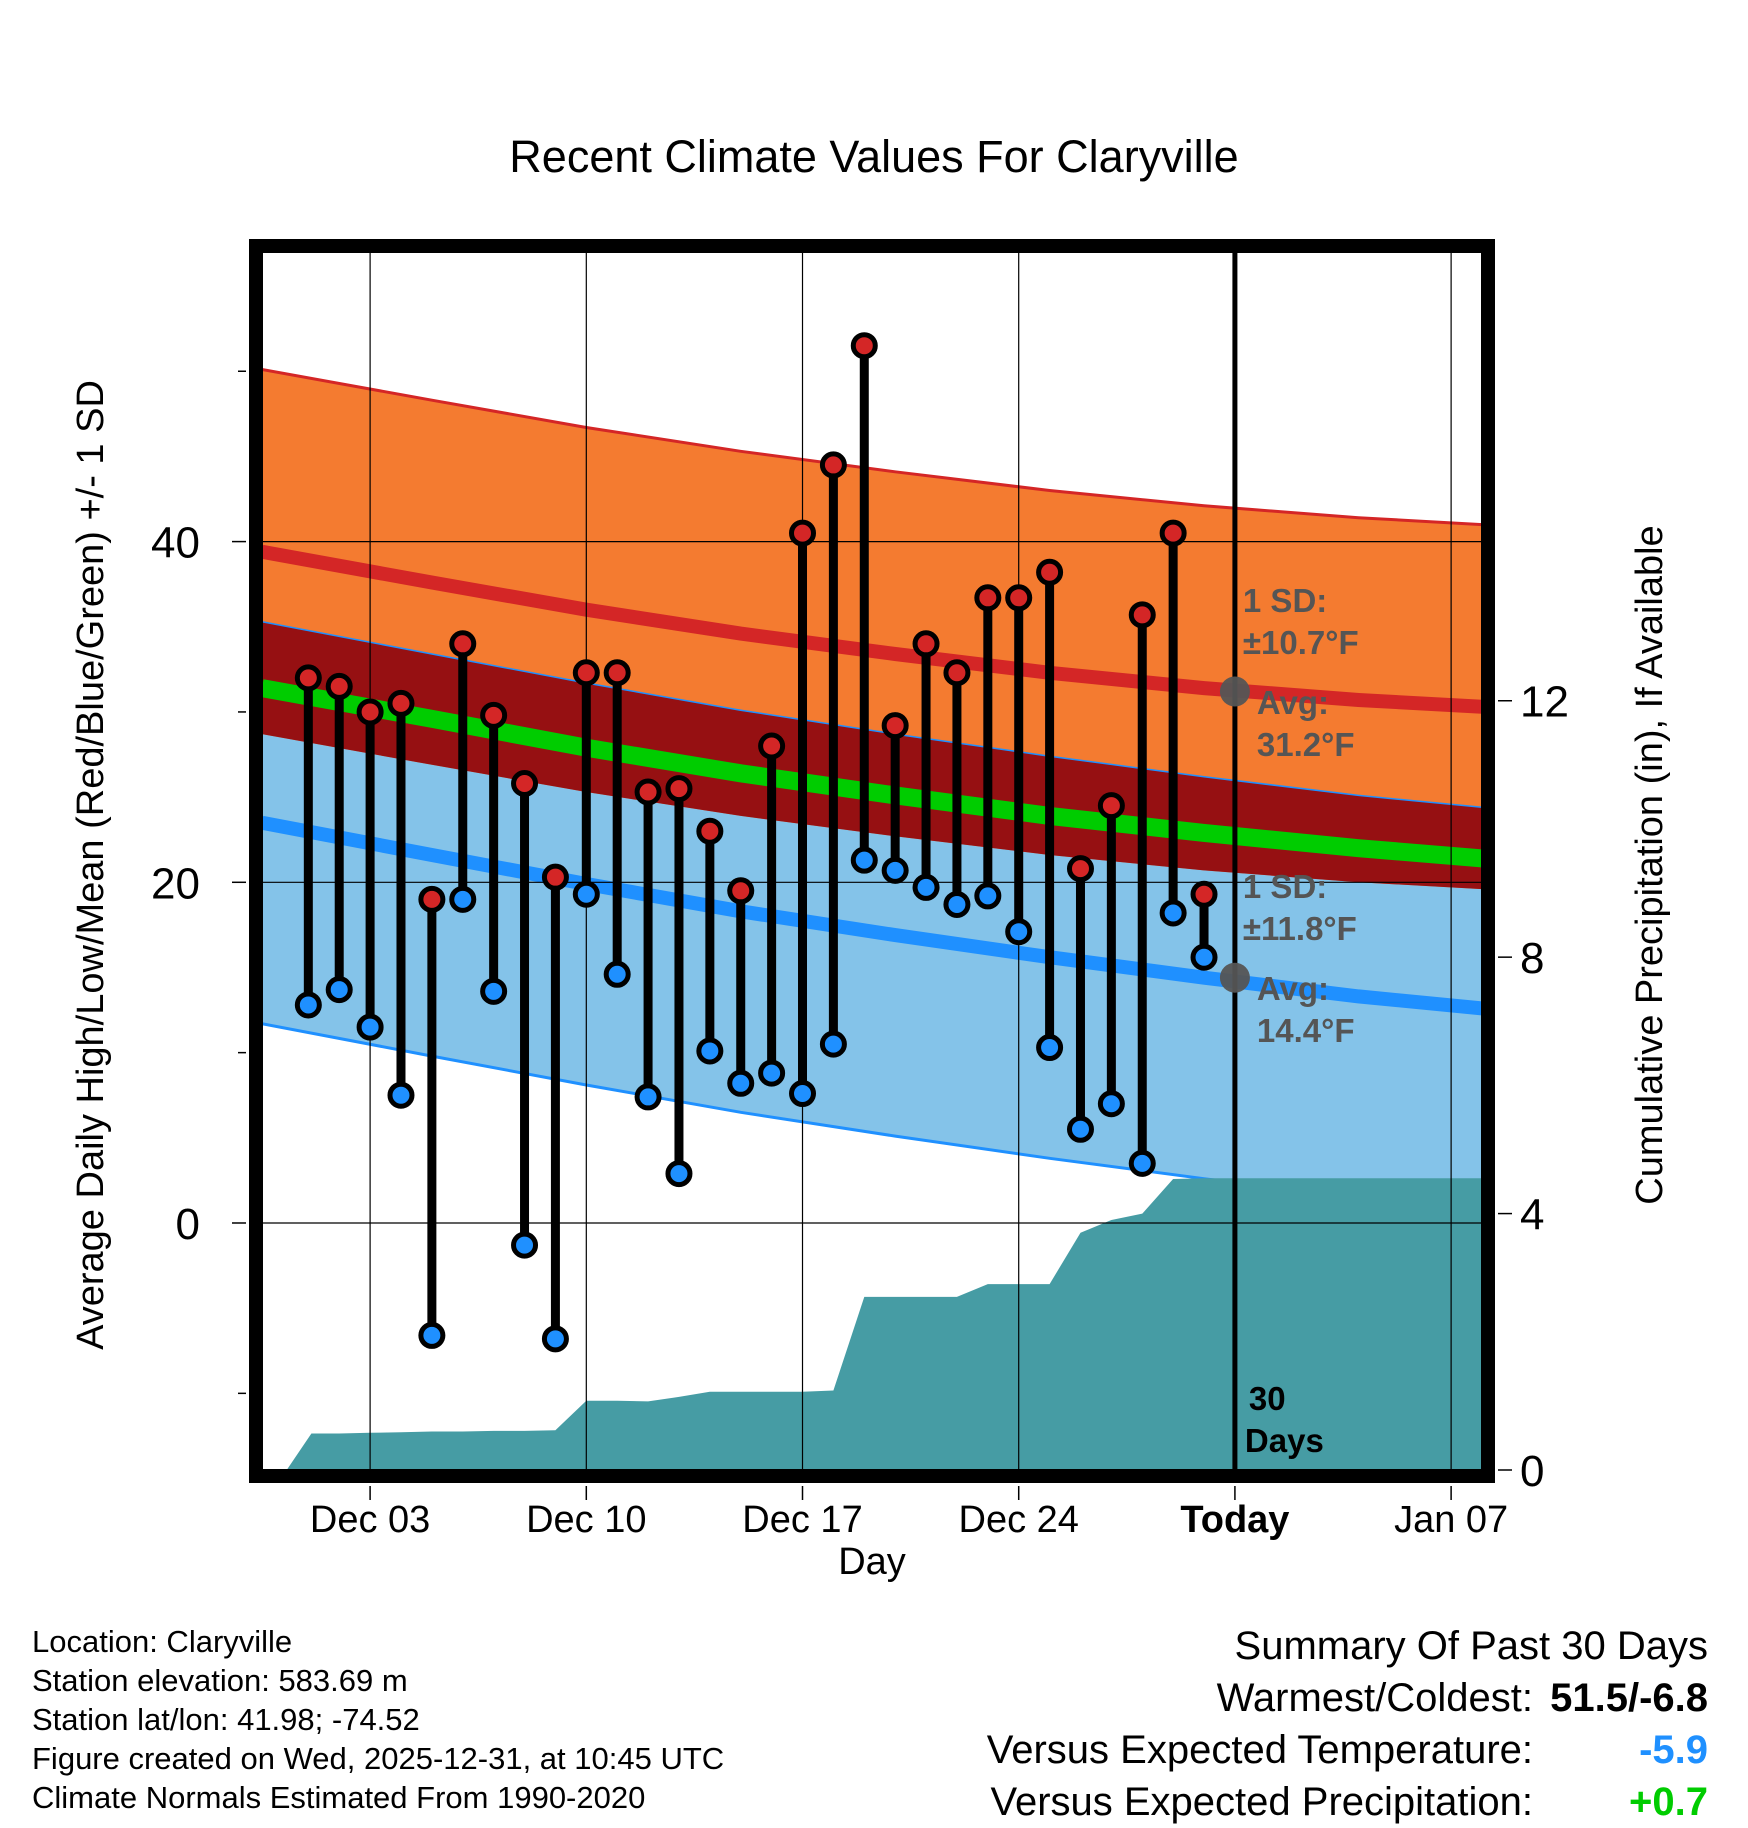 This screenshot has height=1828, width=1748. I want to click on summary-warm-cold: Warmest/Coldest: 51.5/-6.8, so click(1347, 1698).